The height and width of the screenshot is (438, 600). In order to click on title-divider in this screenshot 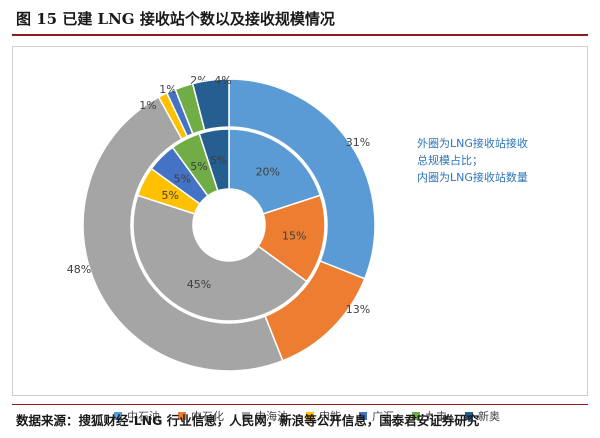, I will do `click(300, 35)`.